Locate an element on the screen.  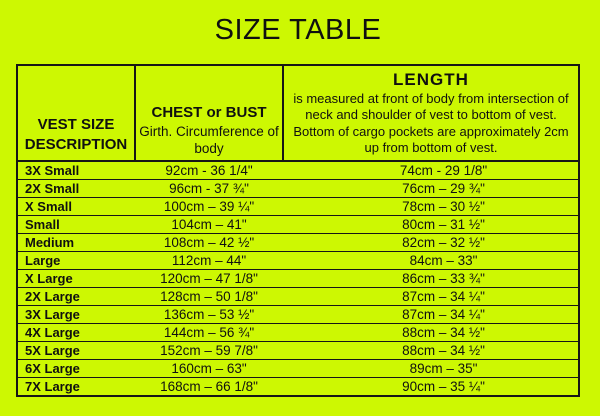
size-cell: 6X Large is located at coordinates (76, 368).